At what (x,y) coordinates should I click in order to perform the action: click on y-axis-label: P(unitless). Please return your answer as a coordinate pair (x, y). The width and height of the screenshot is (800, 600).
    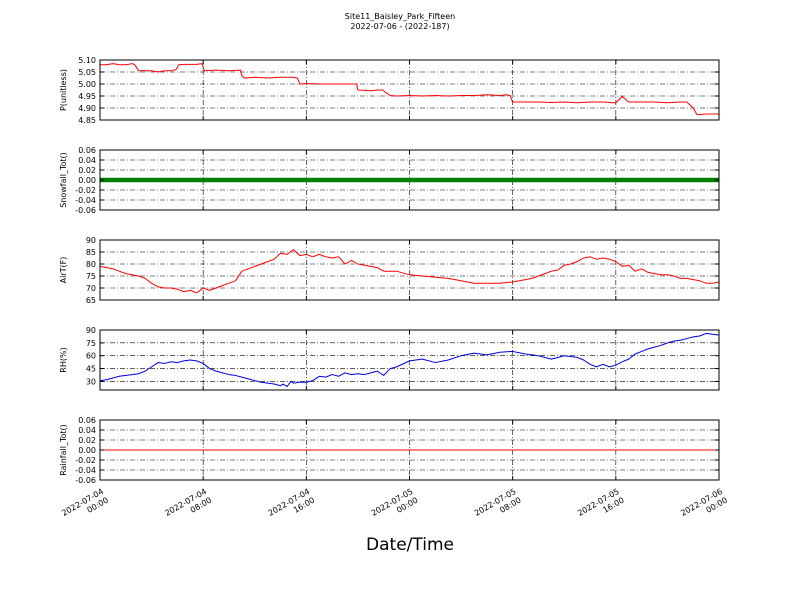
    Looking at the image, I should click on (63, 90).